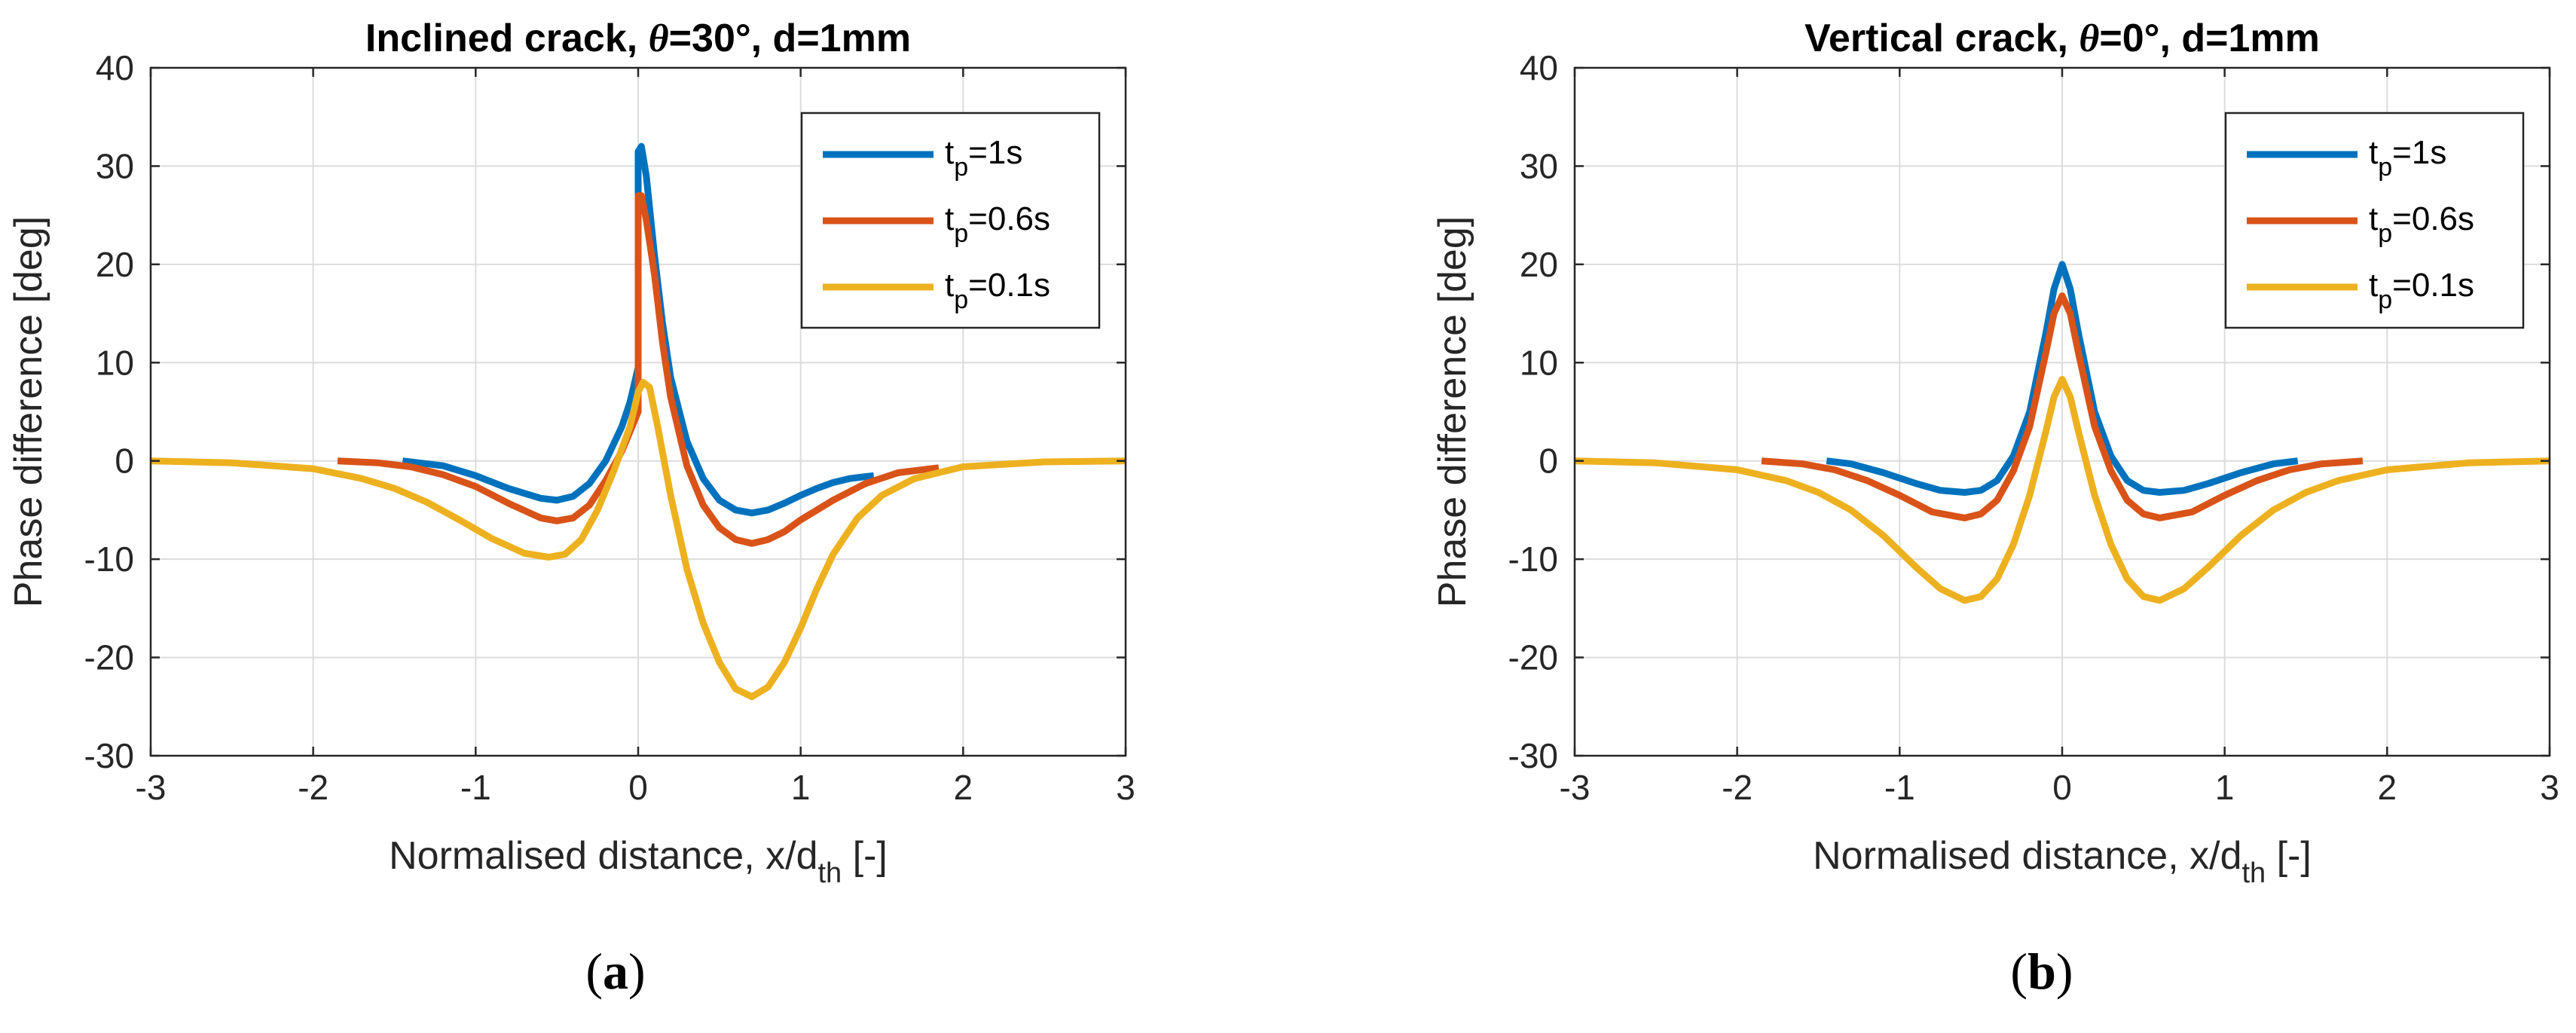  What do you see at coordinates (507, 38) in the screenshot?
I see `title-prefix: Inclined crack,` at bounding box center [507, 38].